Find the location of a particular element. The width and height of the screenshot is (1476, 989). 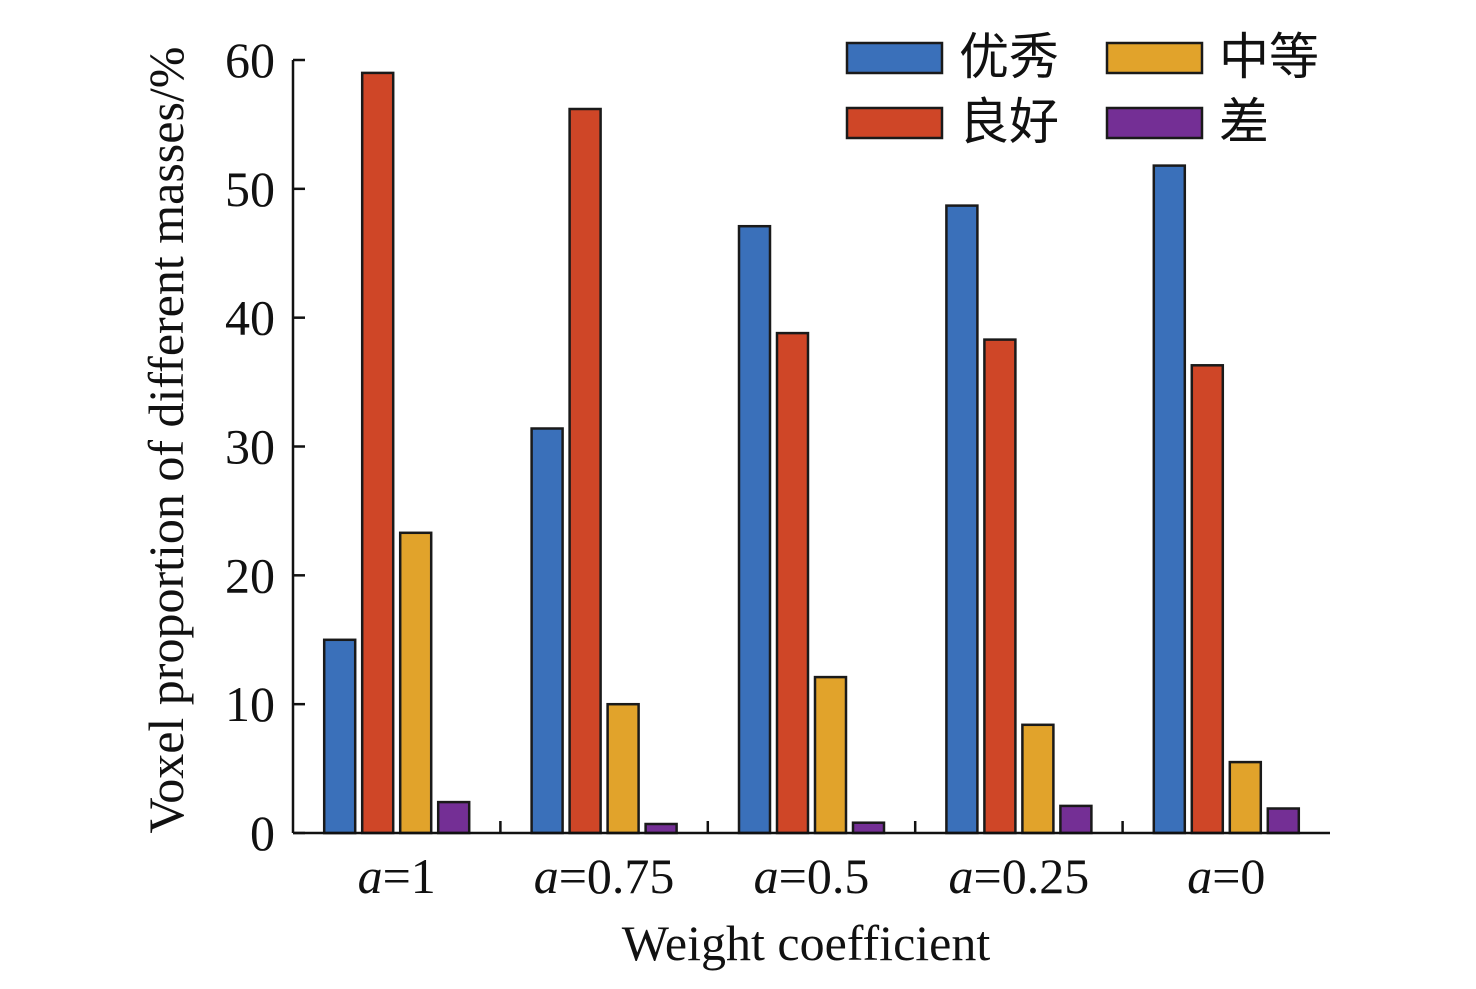

x-tick-label-2: a=0.75 is located at coordinates (604, 876).